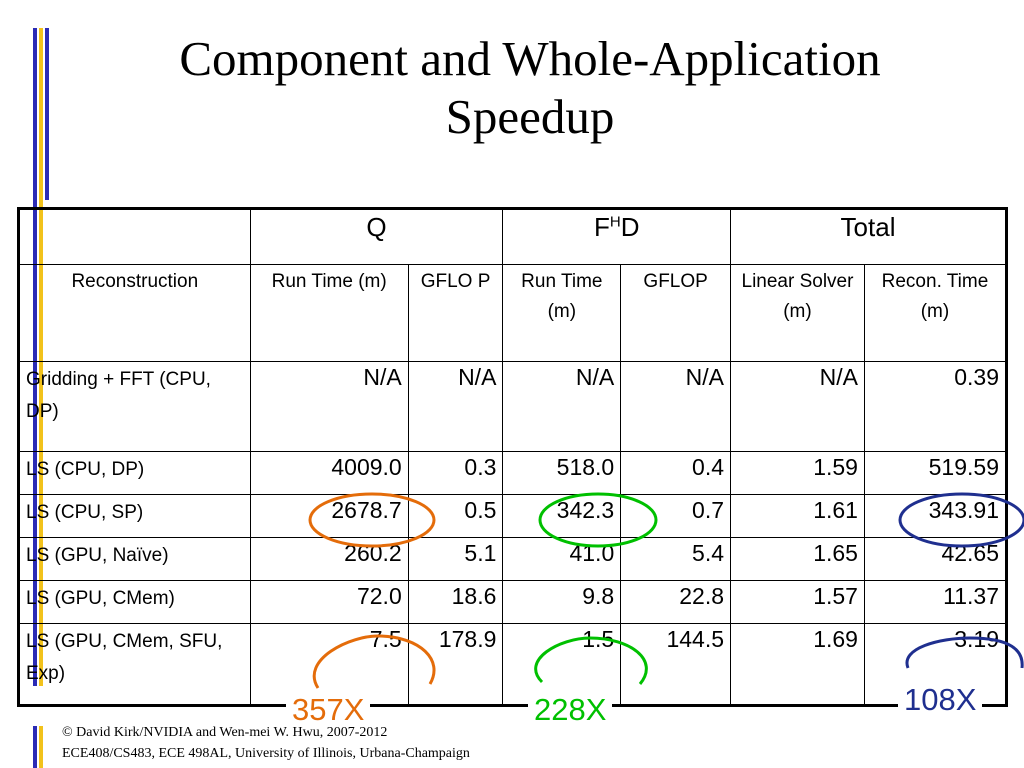  Describe the element at coordinates (935, 516) in the screenshot. I see `cell-recon-time: 343.91` at that location.